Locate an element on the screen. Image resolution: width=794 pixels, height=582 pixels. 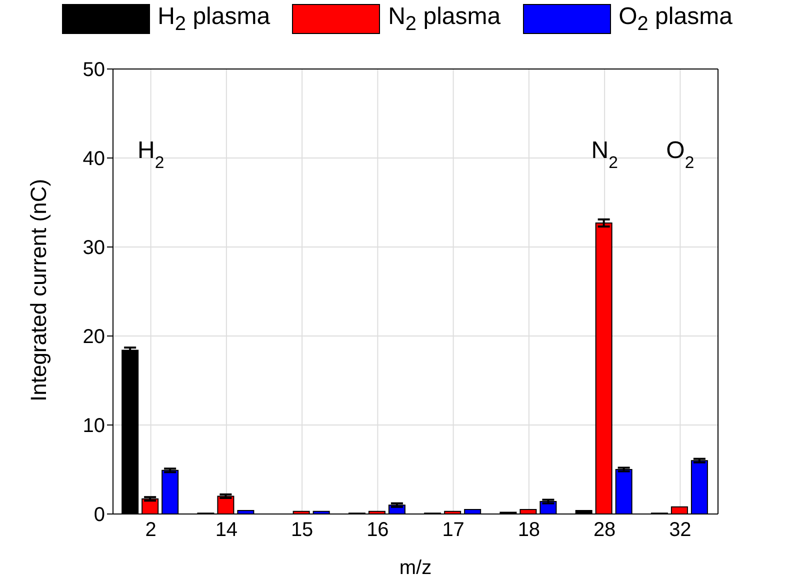
x-tick-label: 16 is located at coordinates (377, 530).